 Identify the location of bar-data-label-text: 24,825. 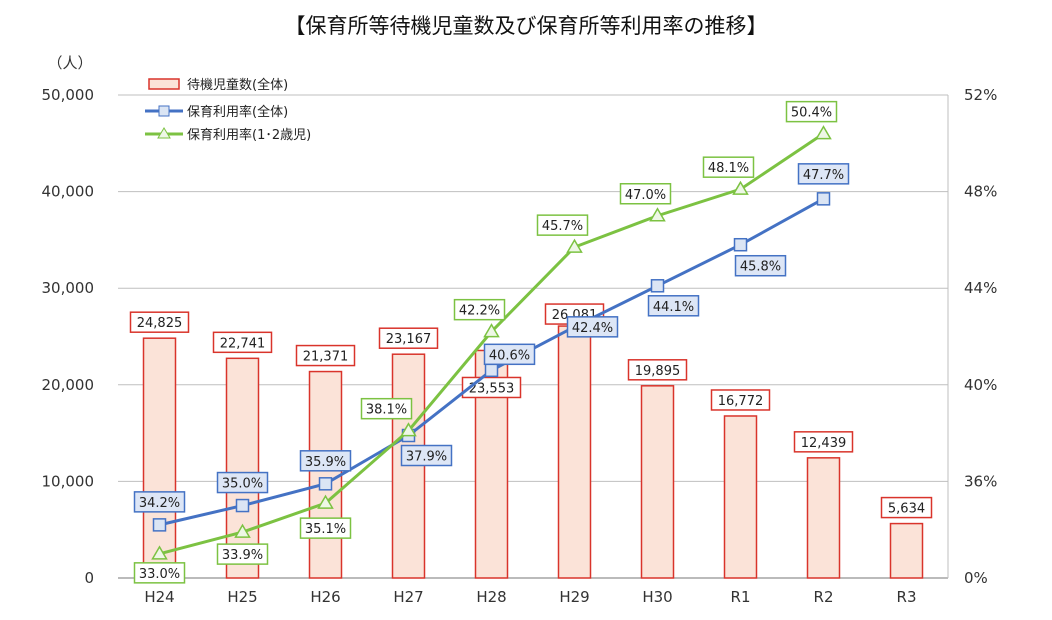
(160, 323).